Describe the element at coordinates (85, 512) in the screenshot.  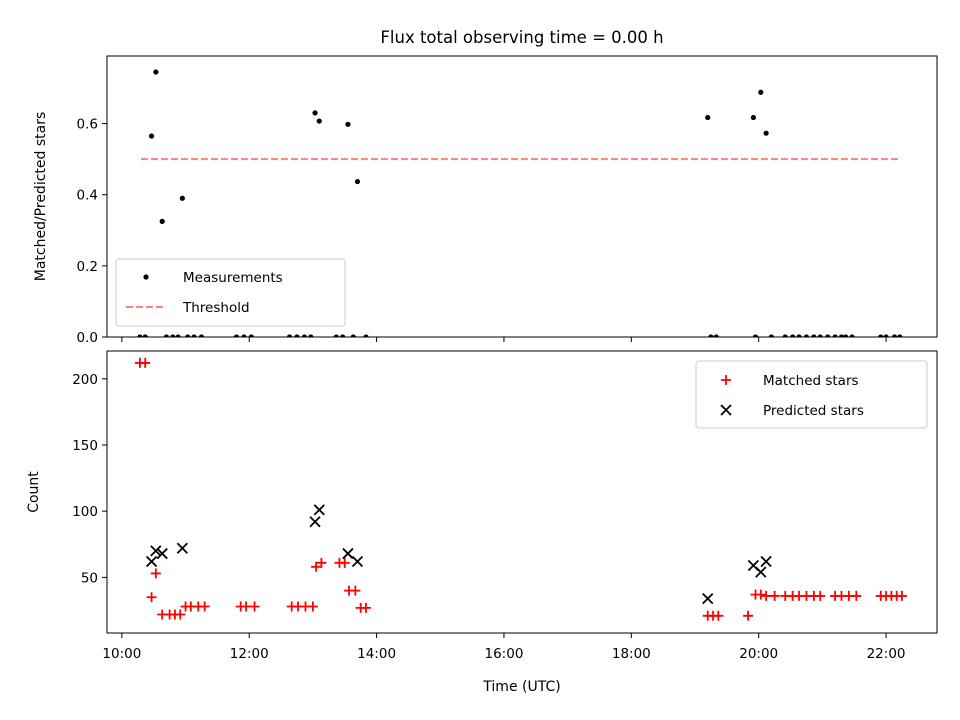
I see `bottom-y-tick-label: 100` at that location.